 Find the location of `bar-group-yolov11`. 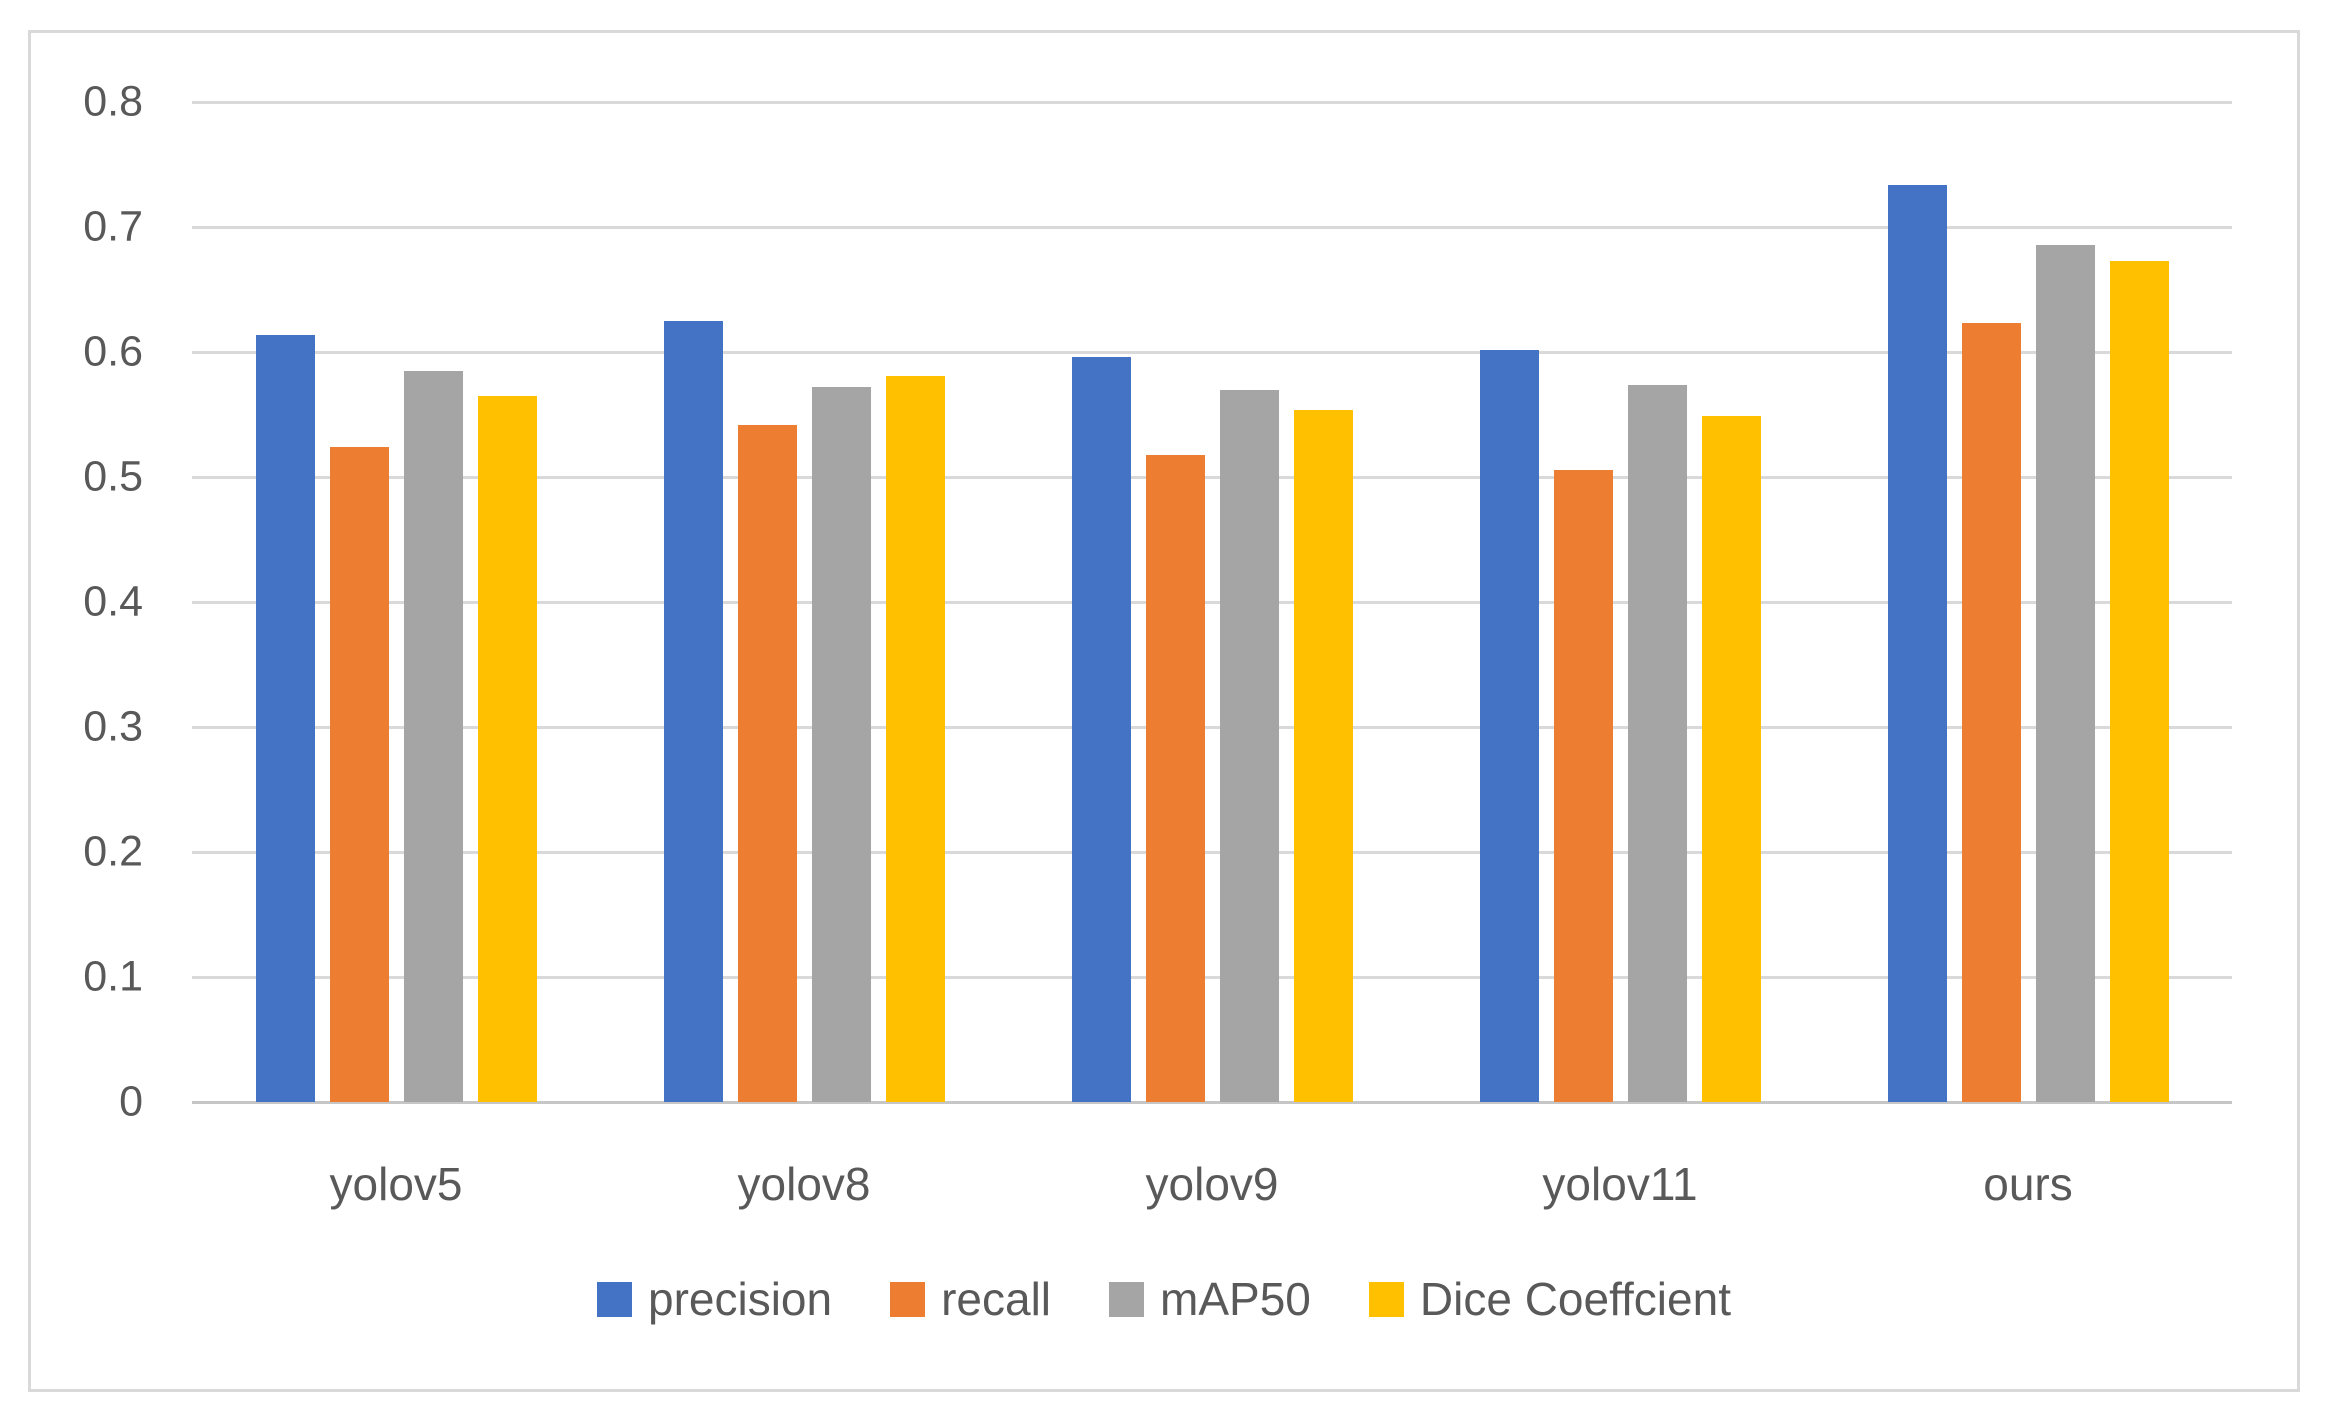

bar-group-yolov11 is located at coordinates (1620, 602).